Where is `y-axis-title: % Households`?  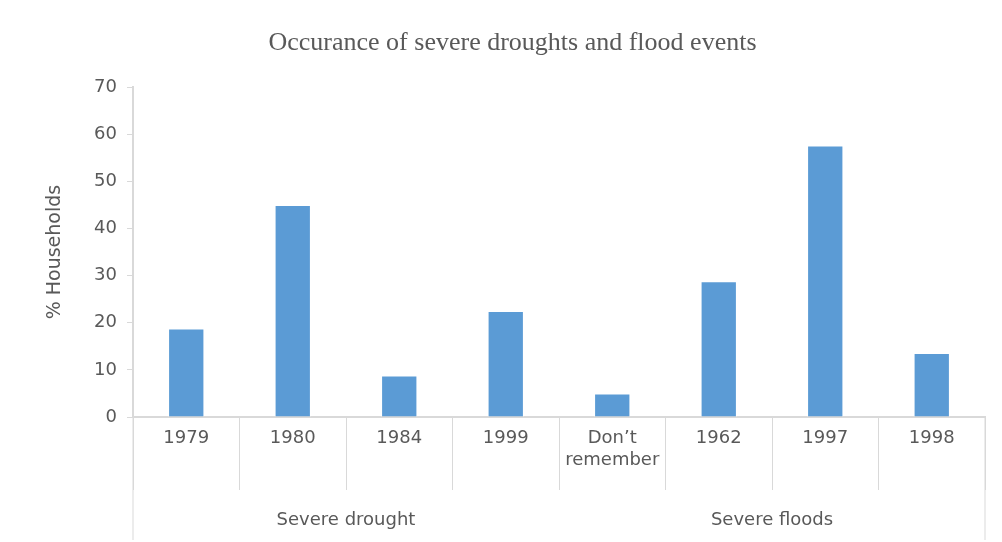
y-axis-title: % Households is located at coordinates (53, 252).